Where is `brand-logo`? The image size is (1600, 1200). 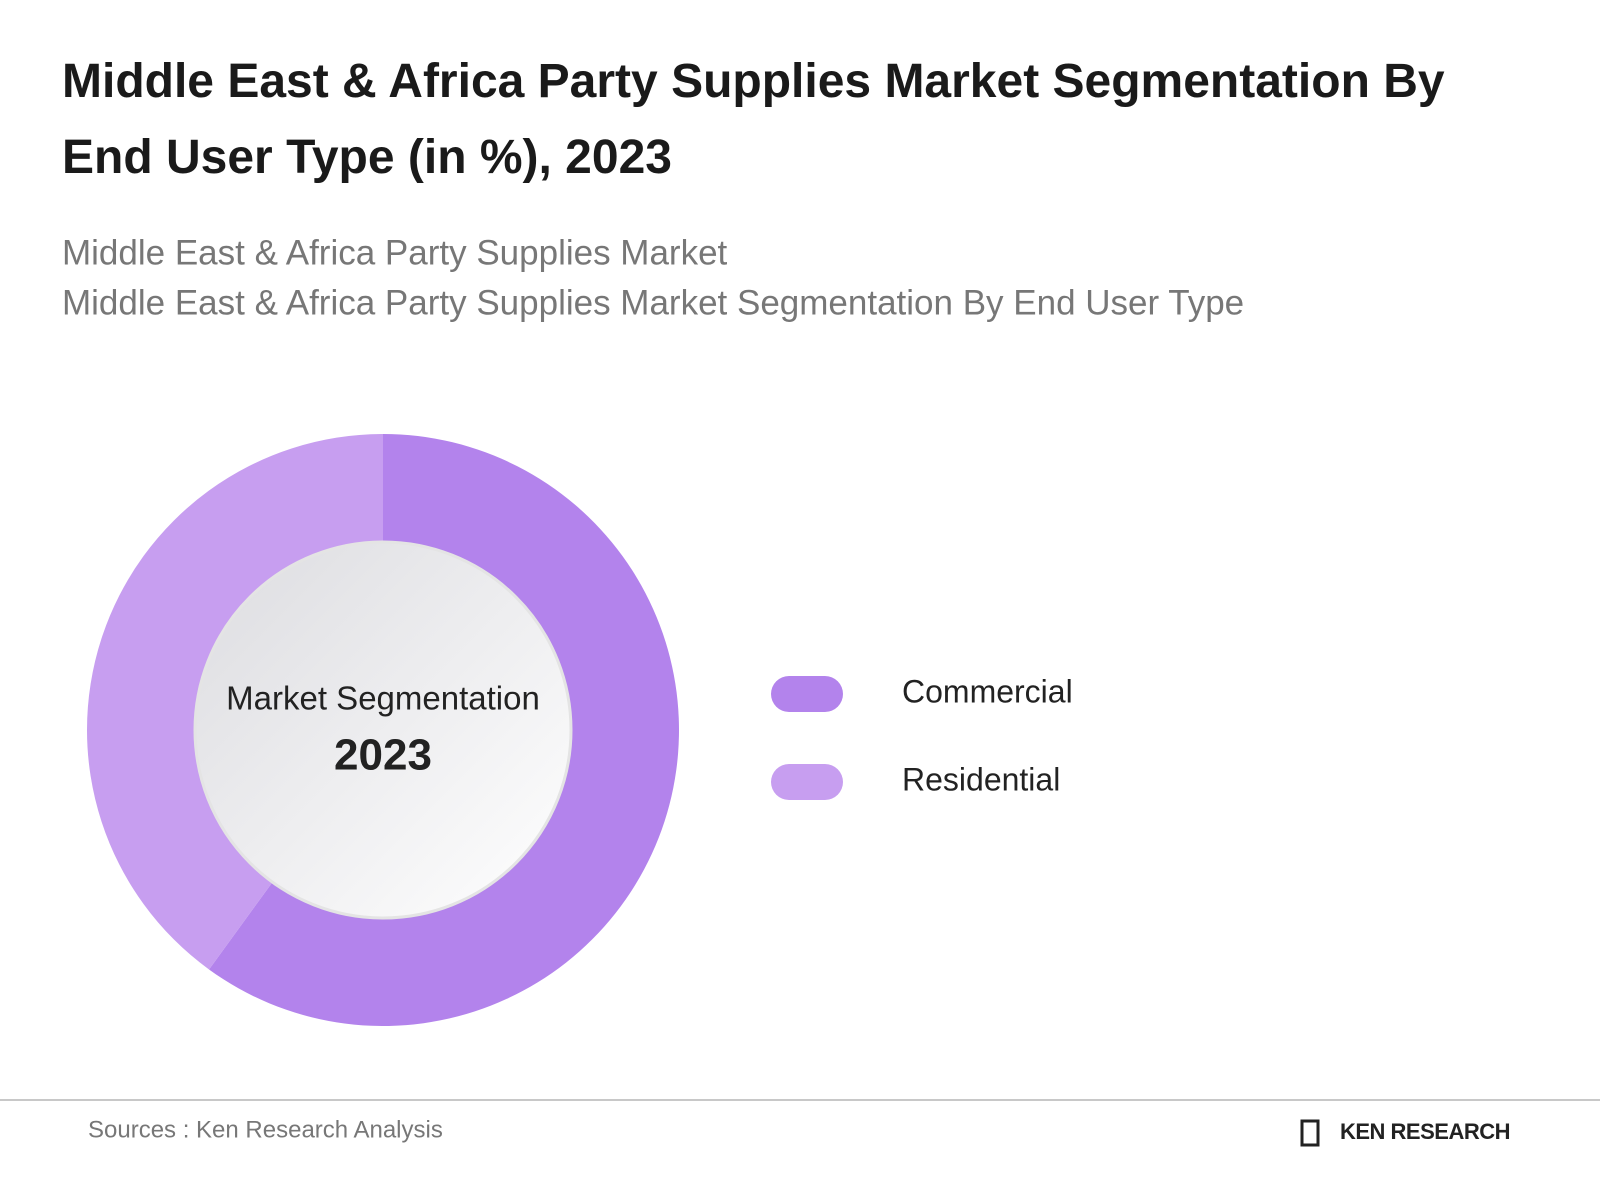
brand-logo is located at coordinates (1310, 1133).